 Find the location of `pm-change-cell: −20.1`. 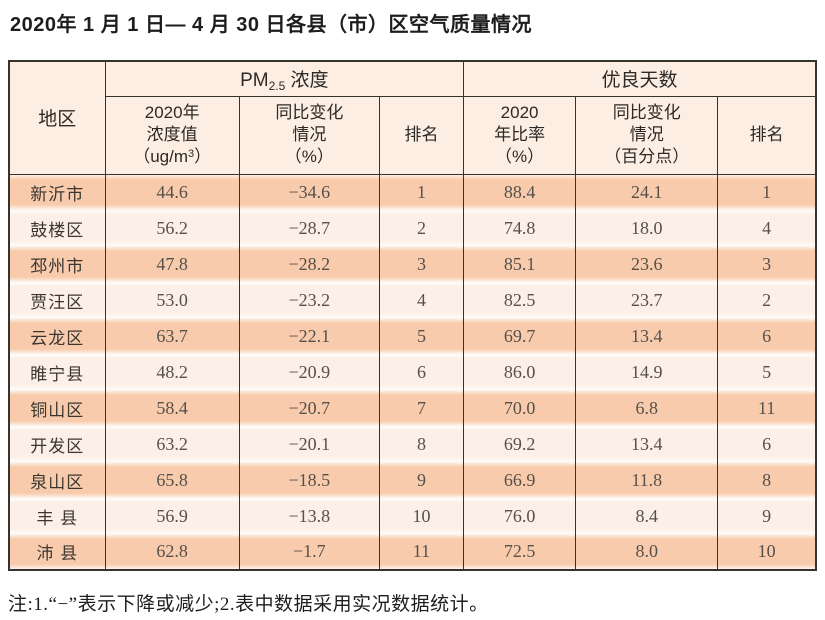

pm-change-cell: −20.1 is located at coordinates (309, 444).